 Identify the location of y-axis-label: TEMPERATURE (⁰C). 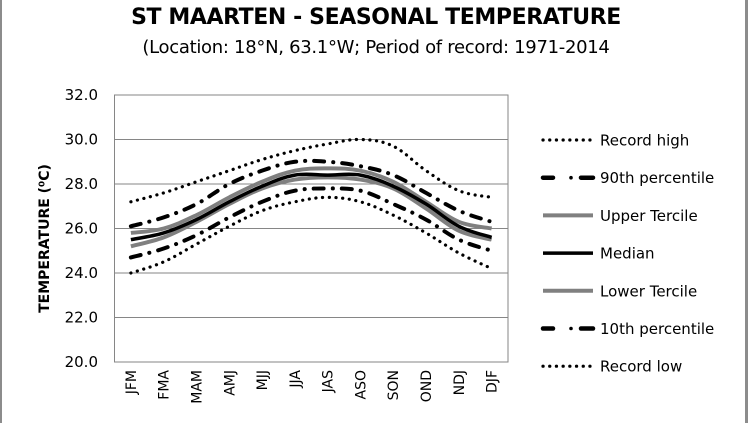
(45, 238).